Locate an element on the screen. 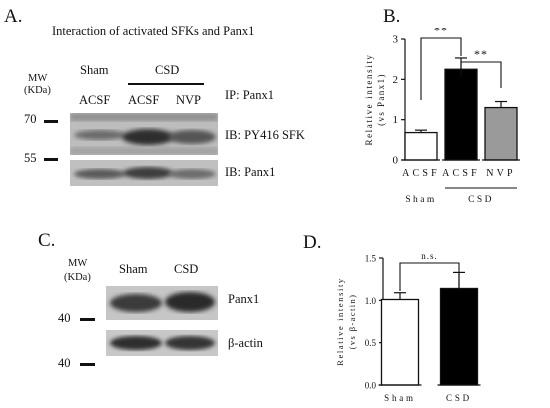 The height and width of the screenshot is (408, 550). panel-a-title: Interaction of activated SFKs and Panx1 is located at coordinates (153, 31).